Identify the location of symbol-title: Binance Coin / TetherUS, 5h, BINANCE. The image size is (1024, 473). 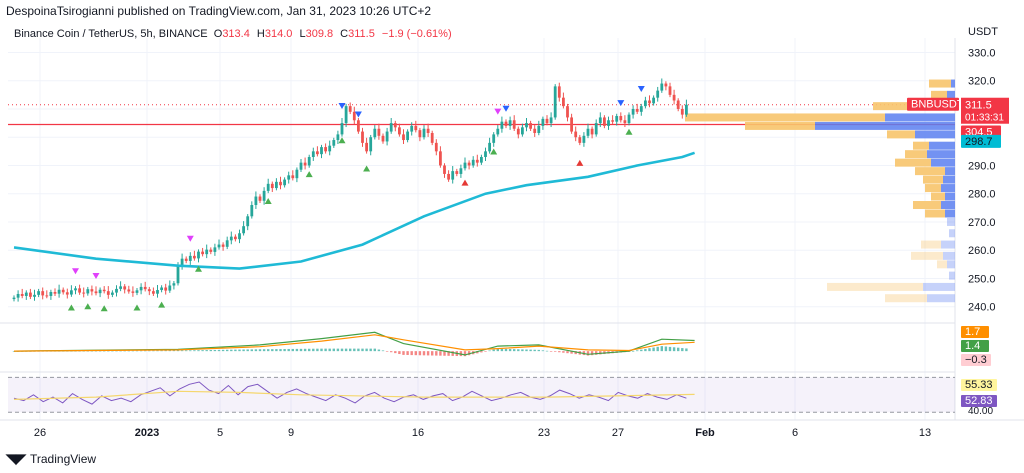
(111, 34).